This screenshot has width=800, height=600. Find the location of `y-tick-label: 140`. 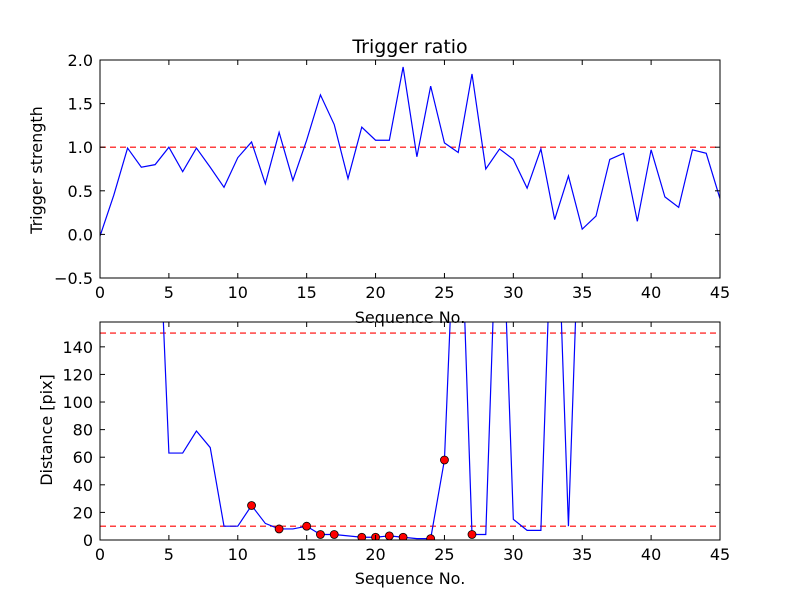

y-tick-label: 140 is located at coordinates (77, 347).